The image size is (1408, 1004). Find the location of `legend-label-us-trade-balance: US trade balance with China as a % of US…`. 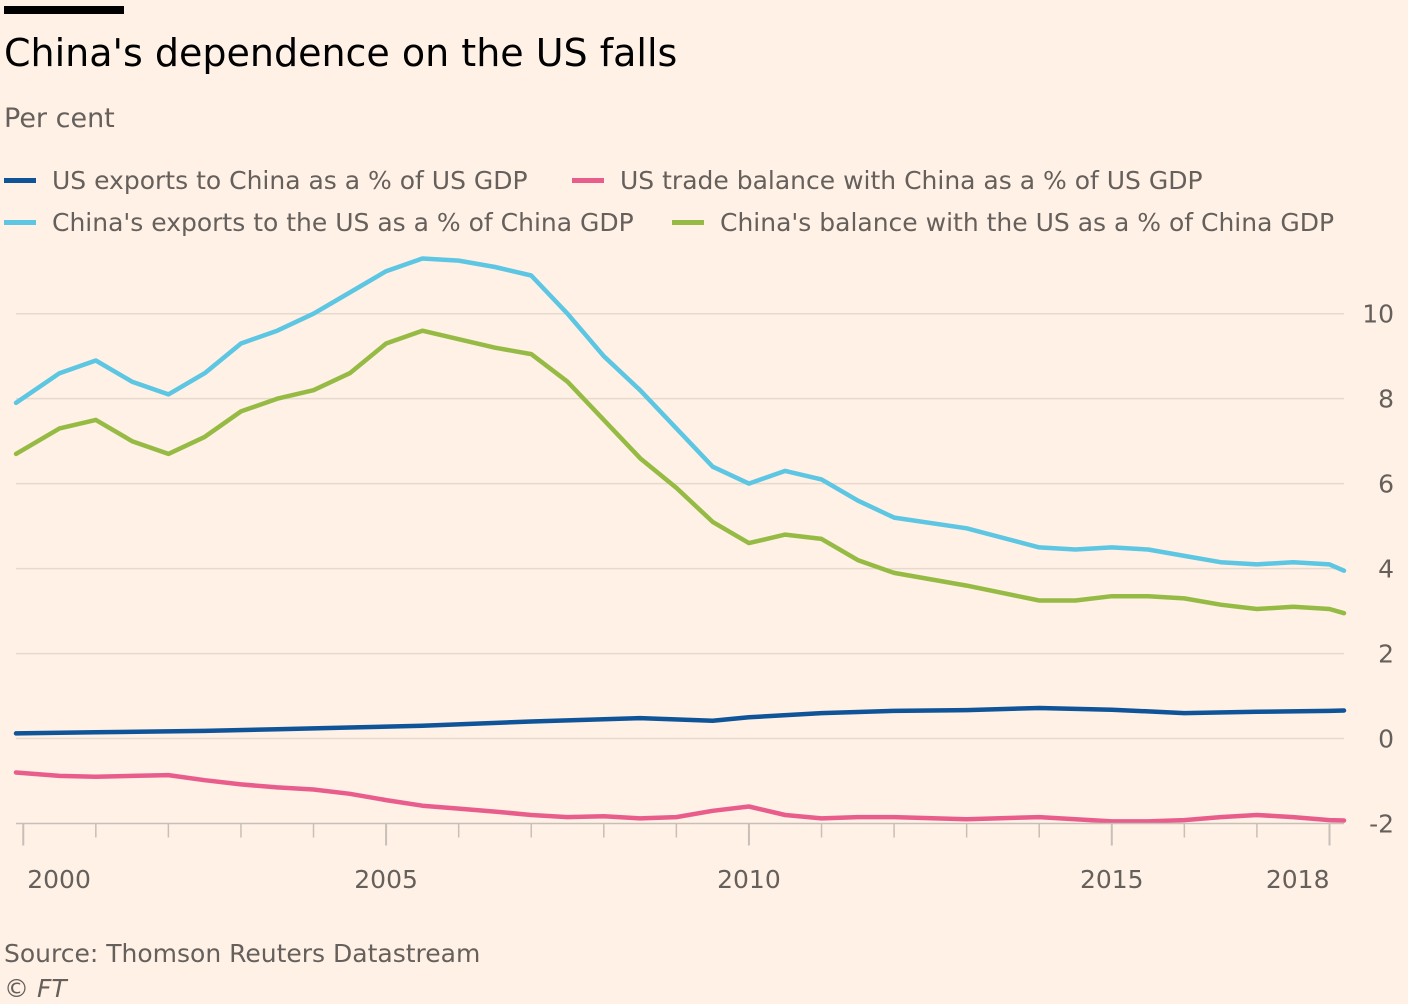

legend-label-us-trade-balance: US trade balance with China as a % of US… is located at coordinates (911, 180).